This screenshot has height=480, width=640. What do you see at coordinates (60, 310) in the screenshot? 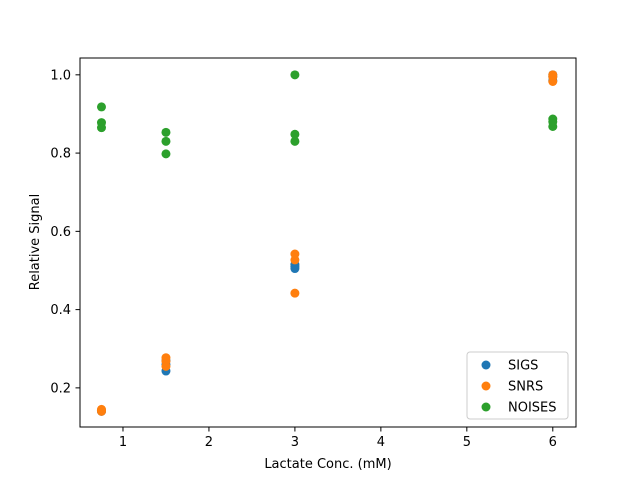
I see `y-tick-label: 0.4` at bounding box center [60, 310].